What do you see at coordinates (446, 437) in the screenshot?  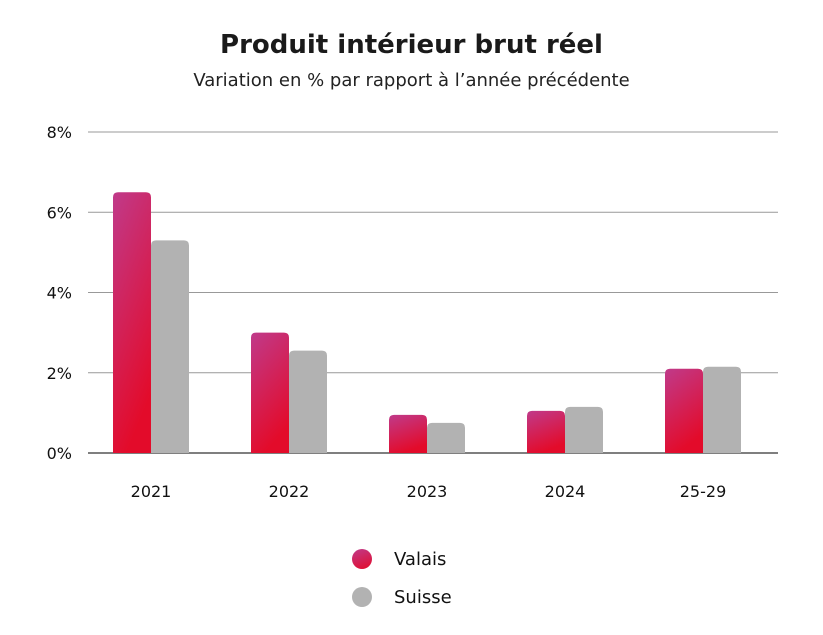 I see `bar-suisse-2023` at bounding box center [446, 437].